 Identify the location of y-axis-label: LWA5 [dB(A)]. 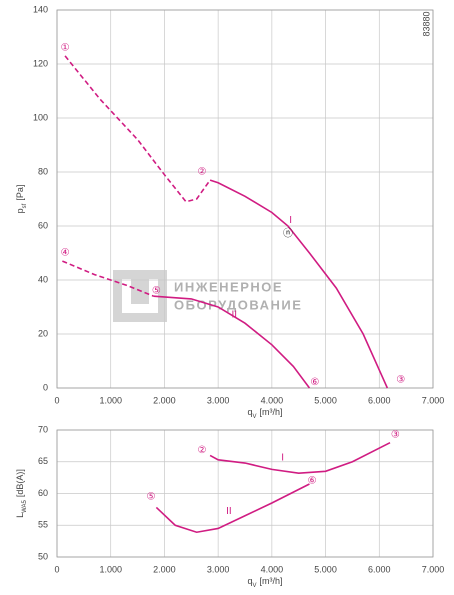
(21, 493).